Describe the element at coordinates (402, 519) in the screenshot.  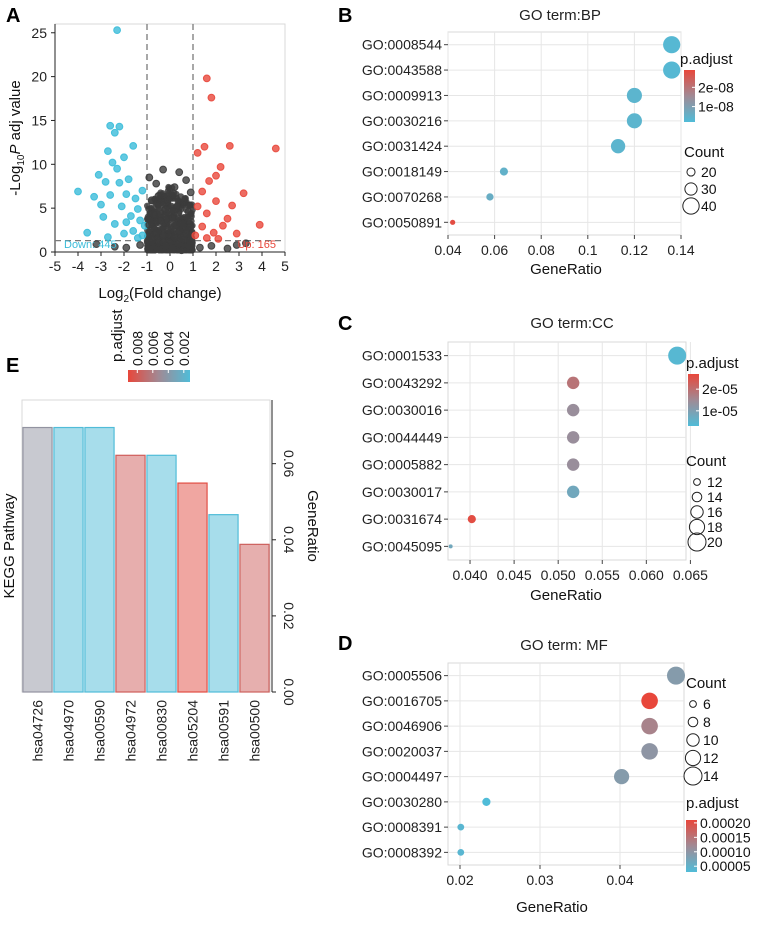
I see `go-term-label: GO:0031674` at that location.